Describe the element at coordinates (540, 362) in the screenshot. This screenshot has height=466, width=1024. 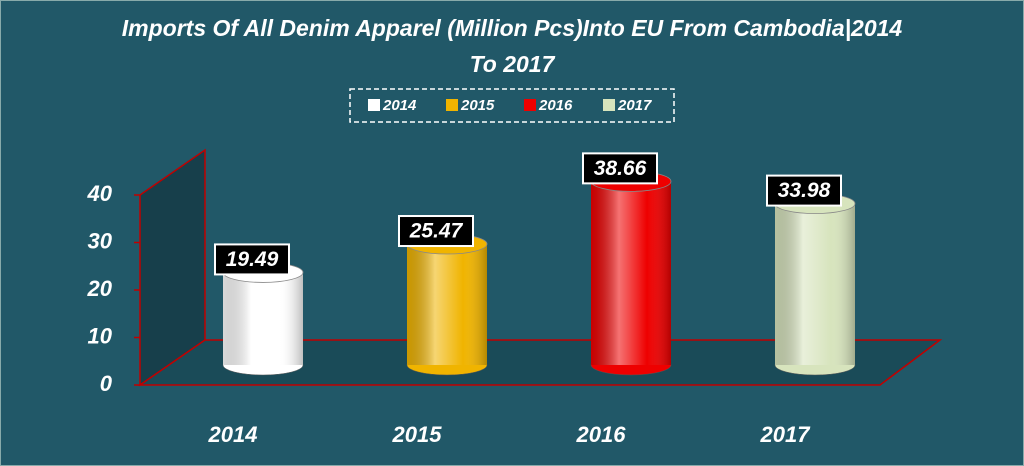
I see `floor` at that location.